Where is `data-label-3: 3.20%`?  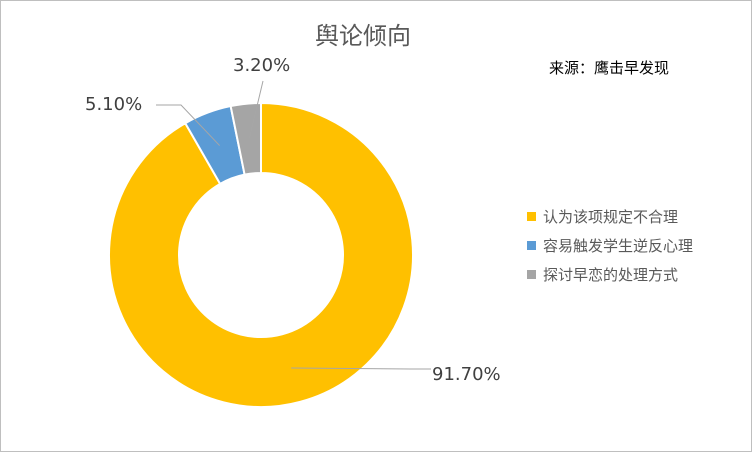
data-label-3: 3.20% is located at coordinates (261, 65).